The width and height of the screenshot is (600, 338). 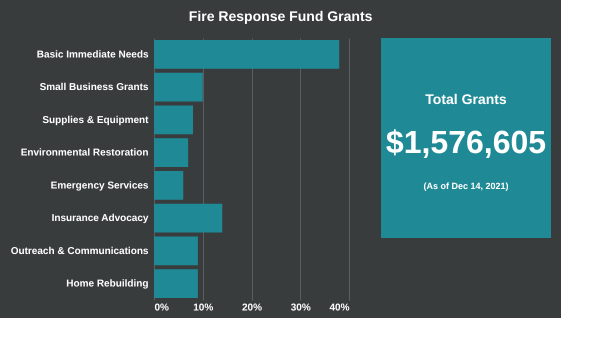 I want to click on text: $1,576,605, so click(x=466, y=142).